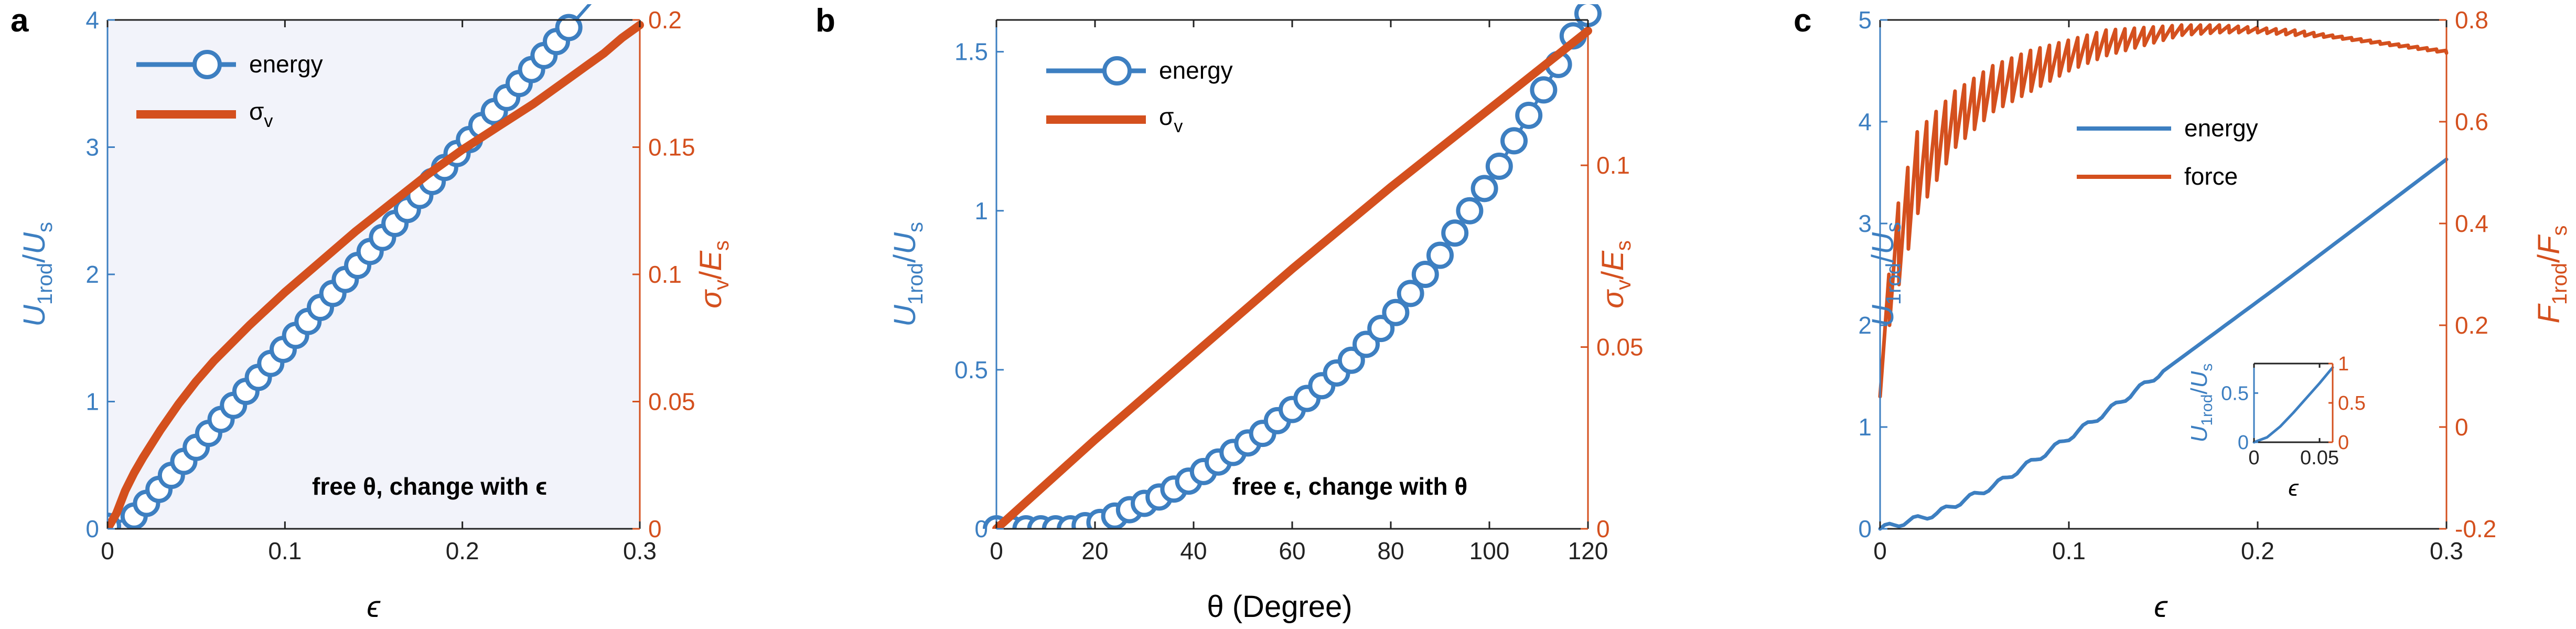 The width and height of the screenshot is (2576, 629). I want to click on x-tick-label: 120, so click(1588, 550).